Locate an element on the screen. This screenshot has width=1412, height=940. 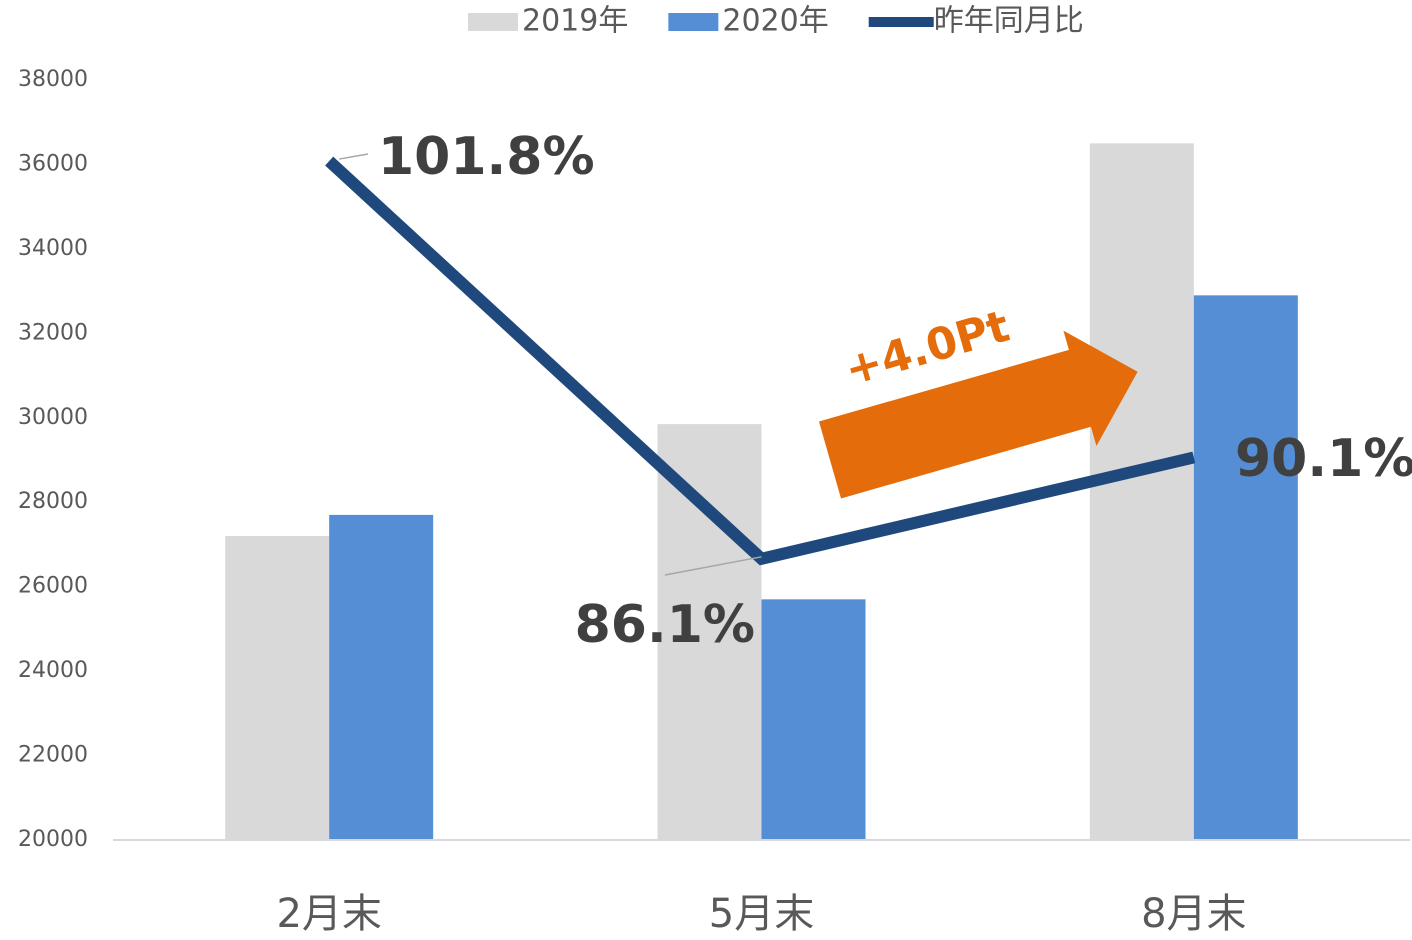
legend-label: 2020年 is located at coordinates (775, 21).